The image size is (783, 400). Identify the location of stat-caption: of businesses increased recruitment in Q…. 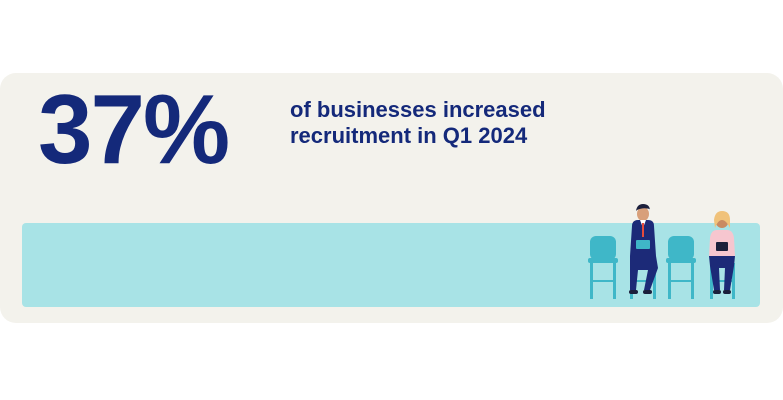
(455, 123).